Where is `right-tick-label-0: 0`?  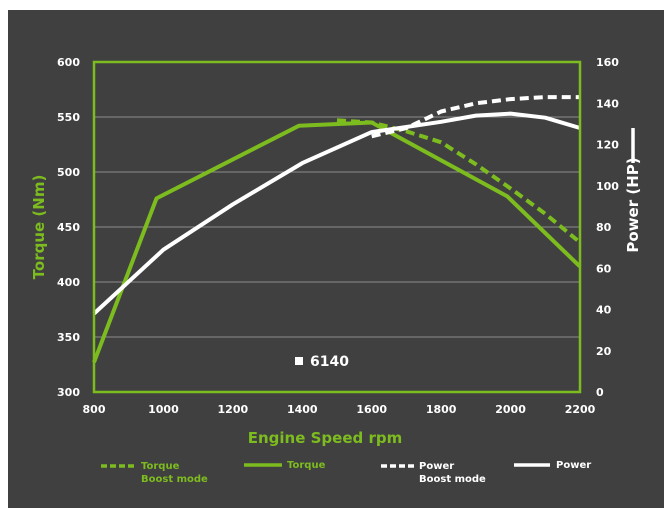
right-tick-label-0: 0 is located at coordinates (600, 392).